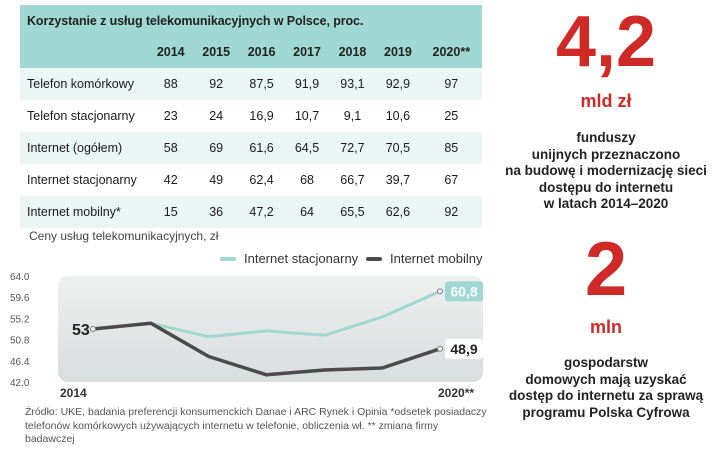 This screenshot has width=720, height=453. What do you see at coordinates (606, 396) in the screenshot?
I see `desc-line: dostęp do internetu za sprawą` at bounding box center [606, 396].